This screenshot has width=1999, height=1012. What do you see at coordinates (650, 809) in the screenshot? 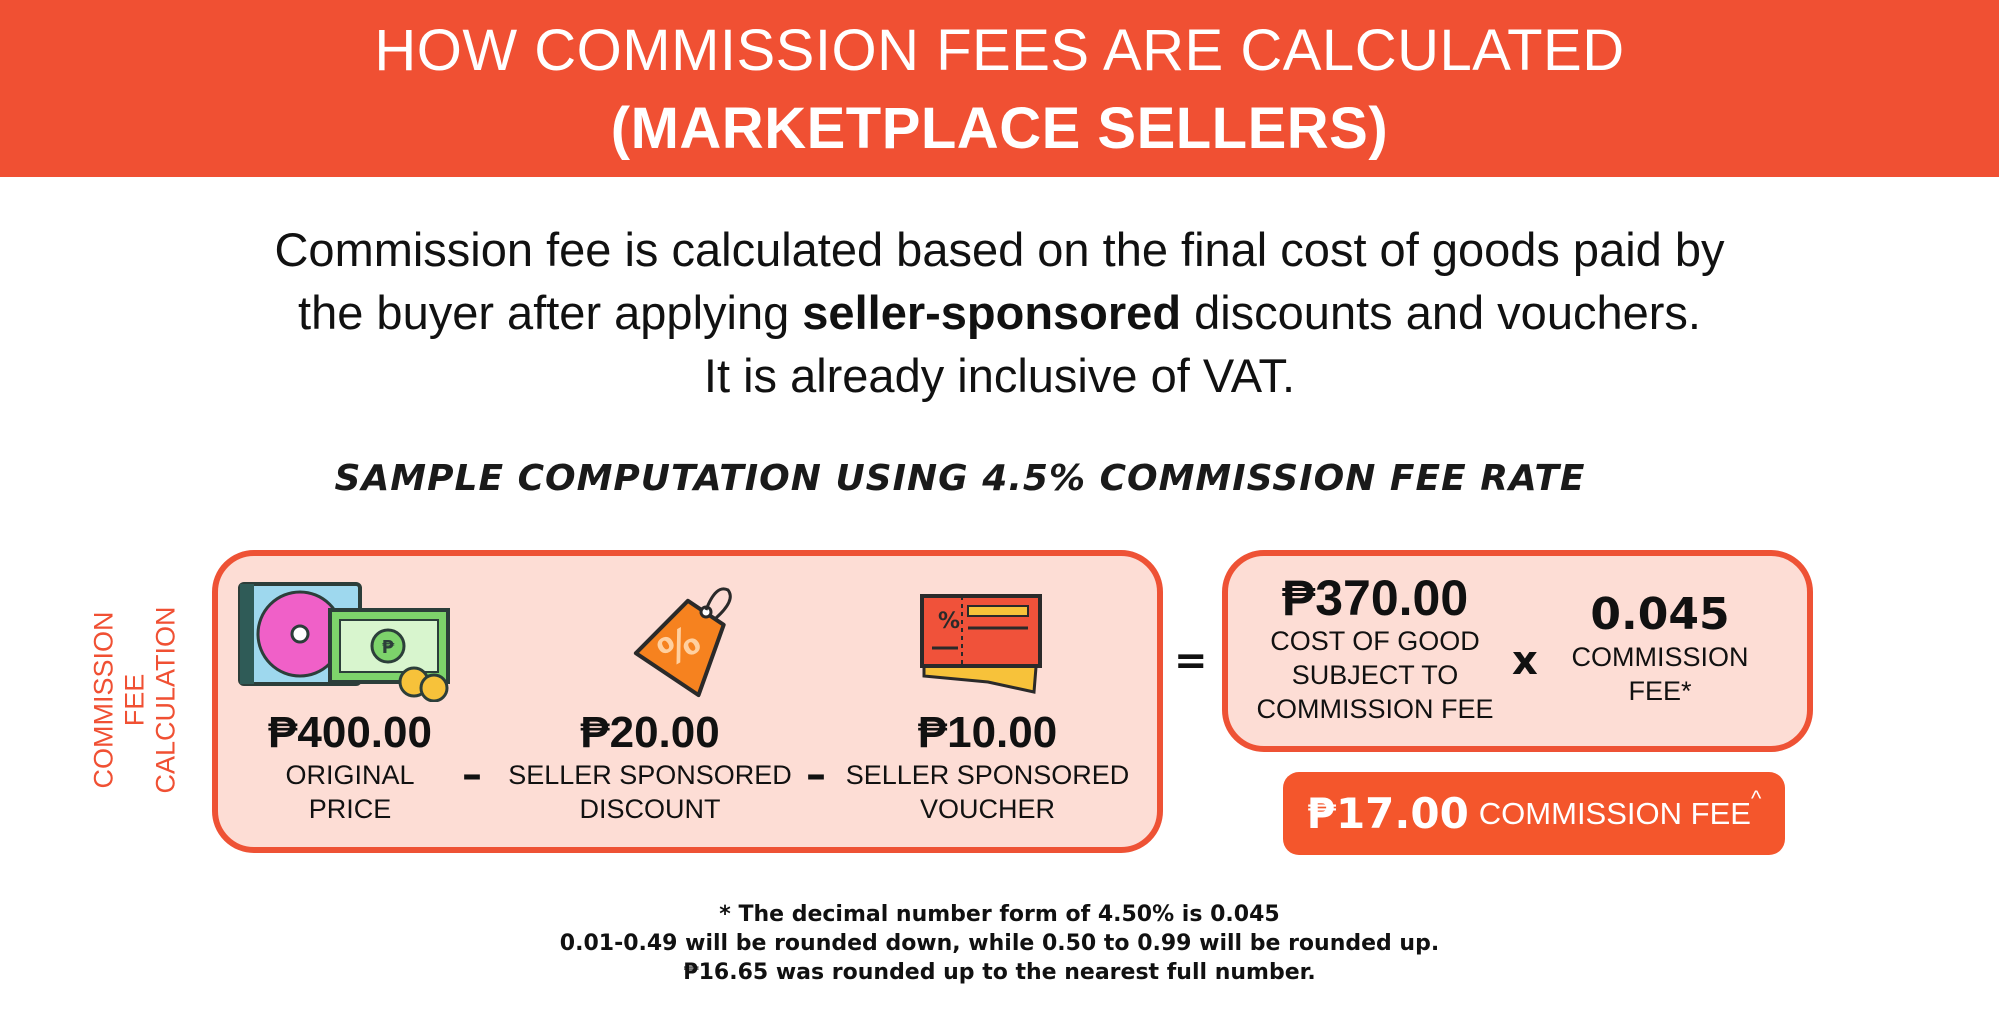
I see `label: DISCOUNT` at bounding box center [650, 809].